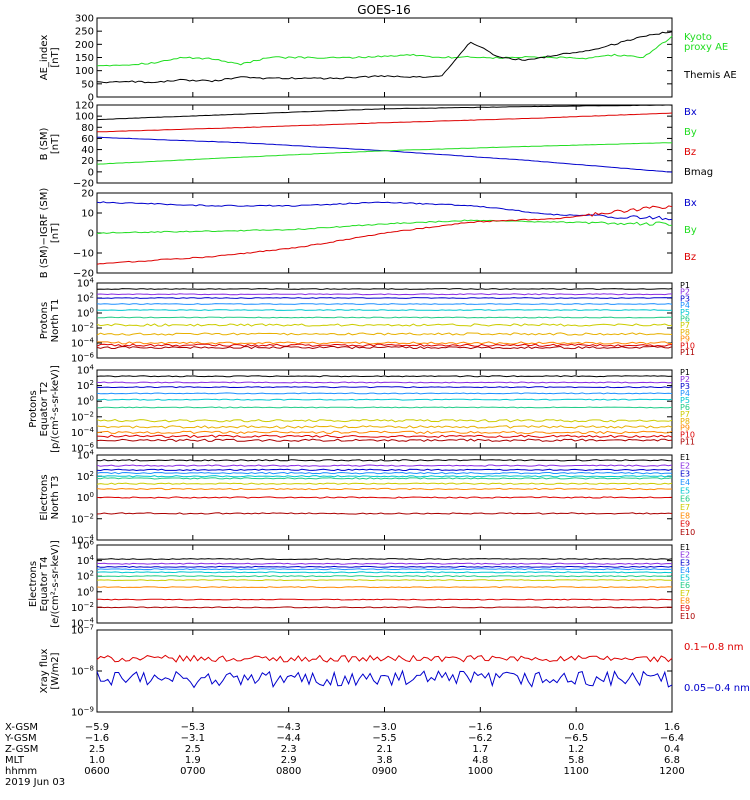 This screenshot has height=800, width=750. Describe the element at coordinates (575, 771) in the screenshot. I see `x-tick-value: 1100` at that location.